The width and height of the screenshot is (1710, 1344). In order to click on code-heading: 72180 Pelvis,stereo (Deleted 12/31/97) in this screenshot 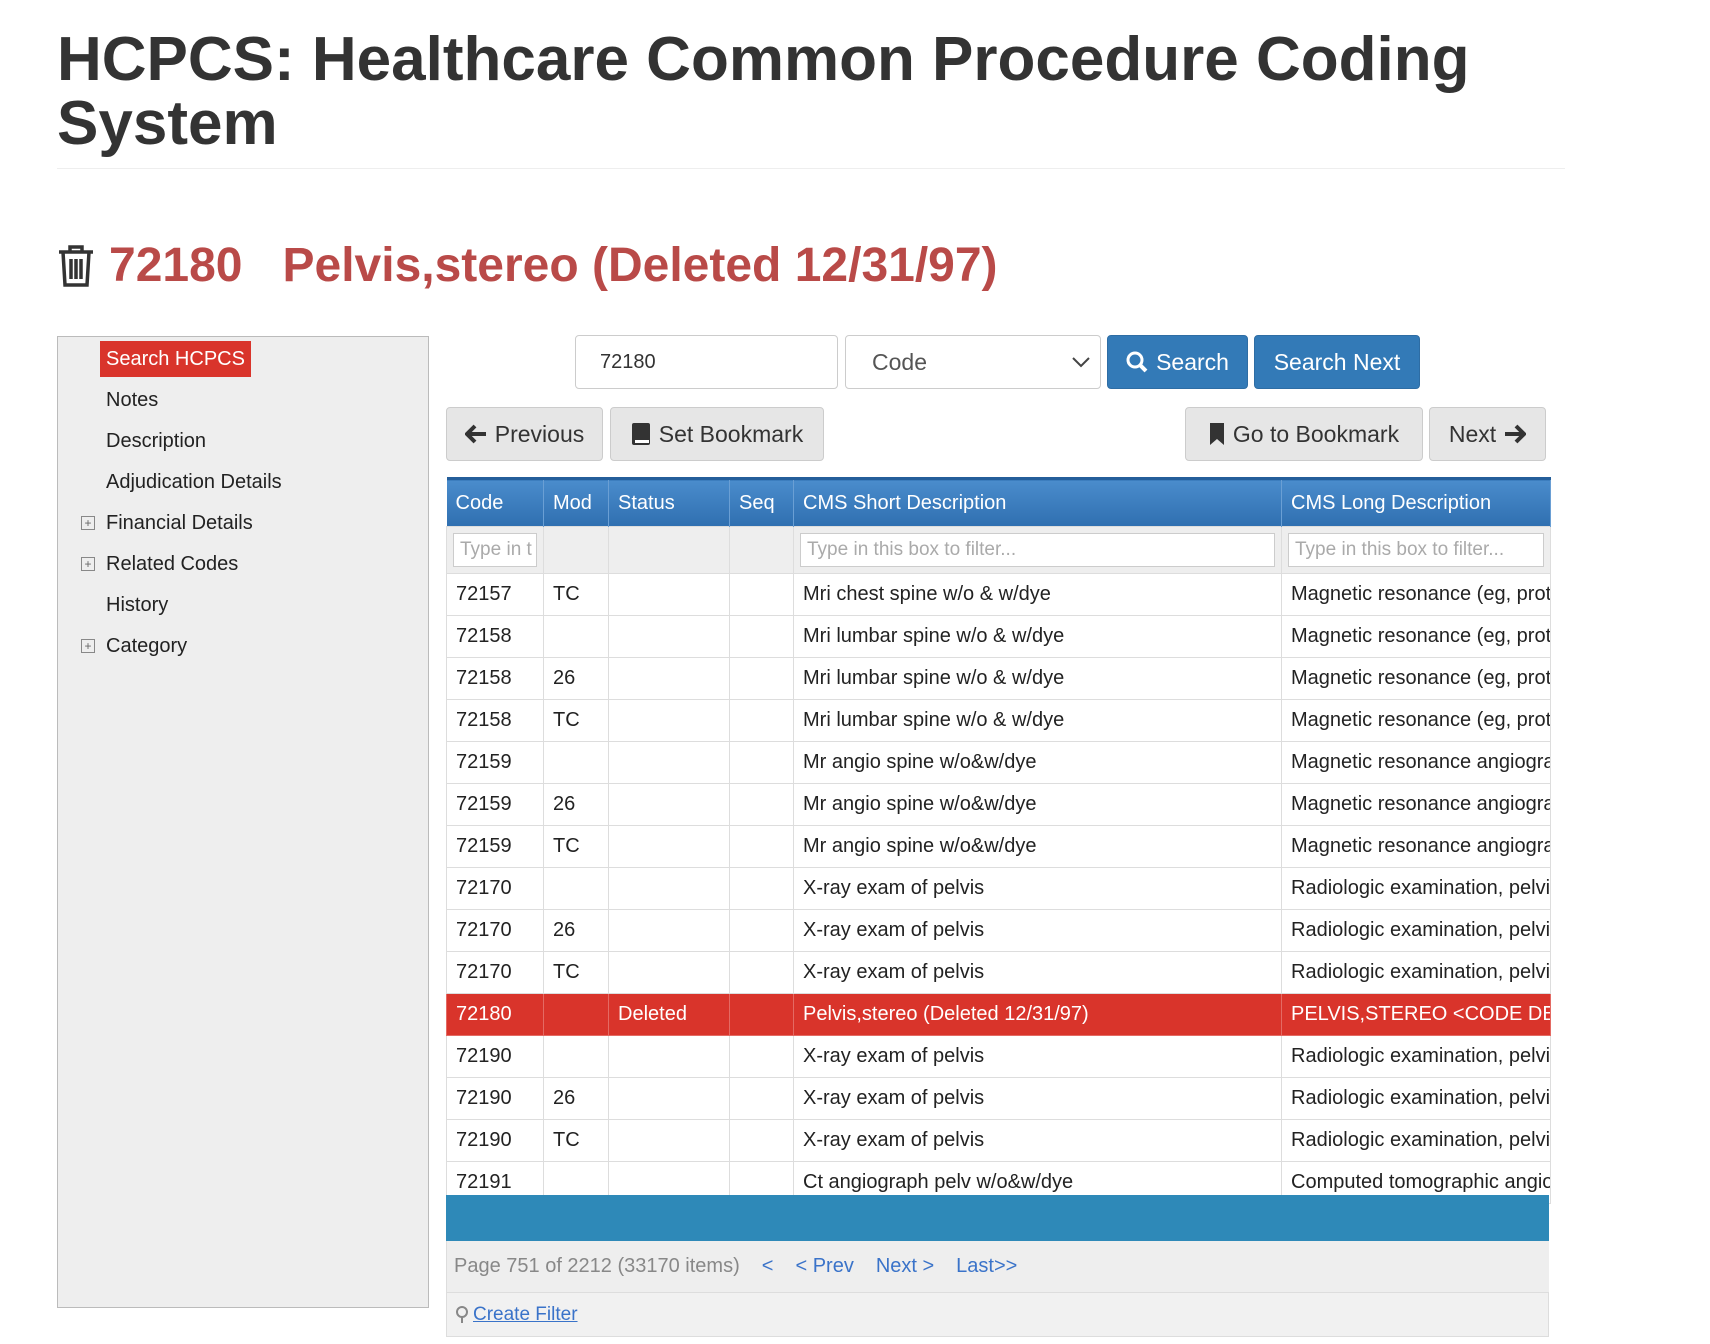, I will do `click(527, 265)`.